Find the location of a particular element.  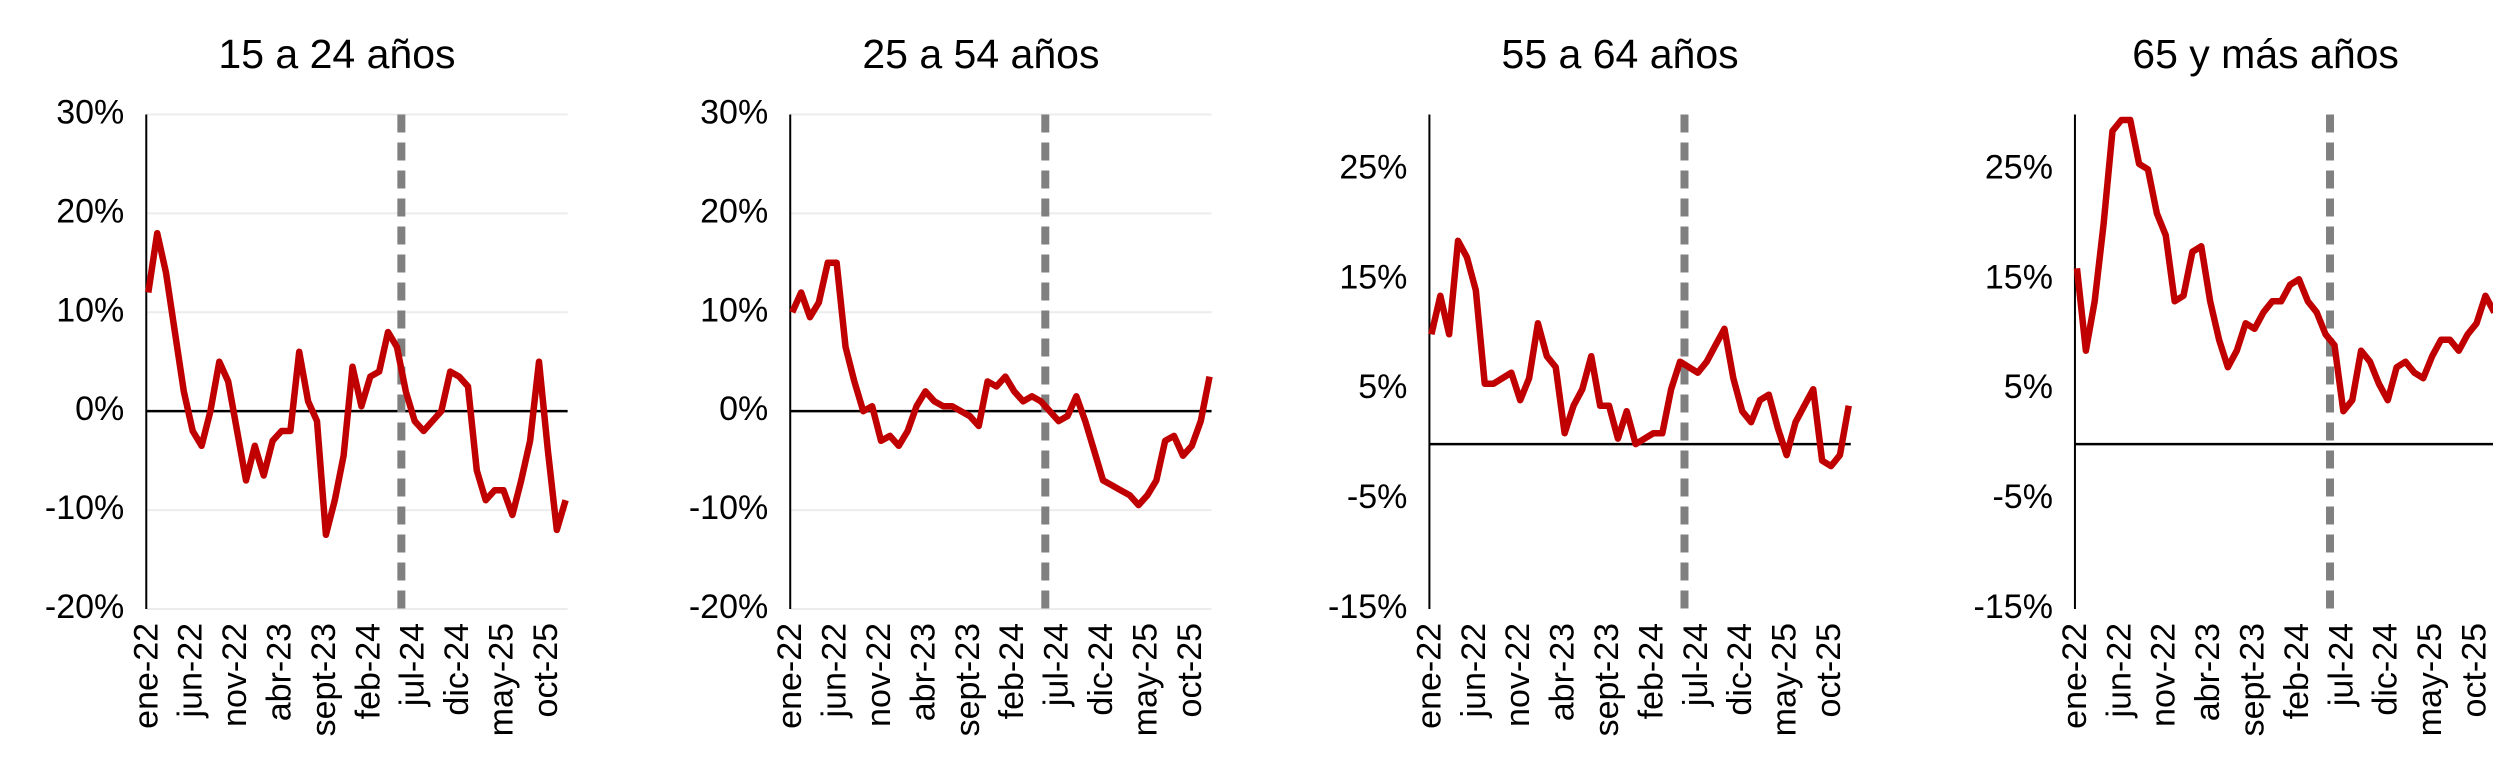

chart-title: 65 y más años is located at coordinates (2265, 54).